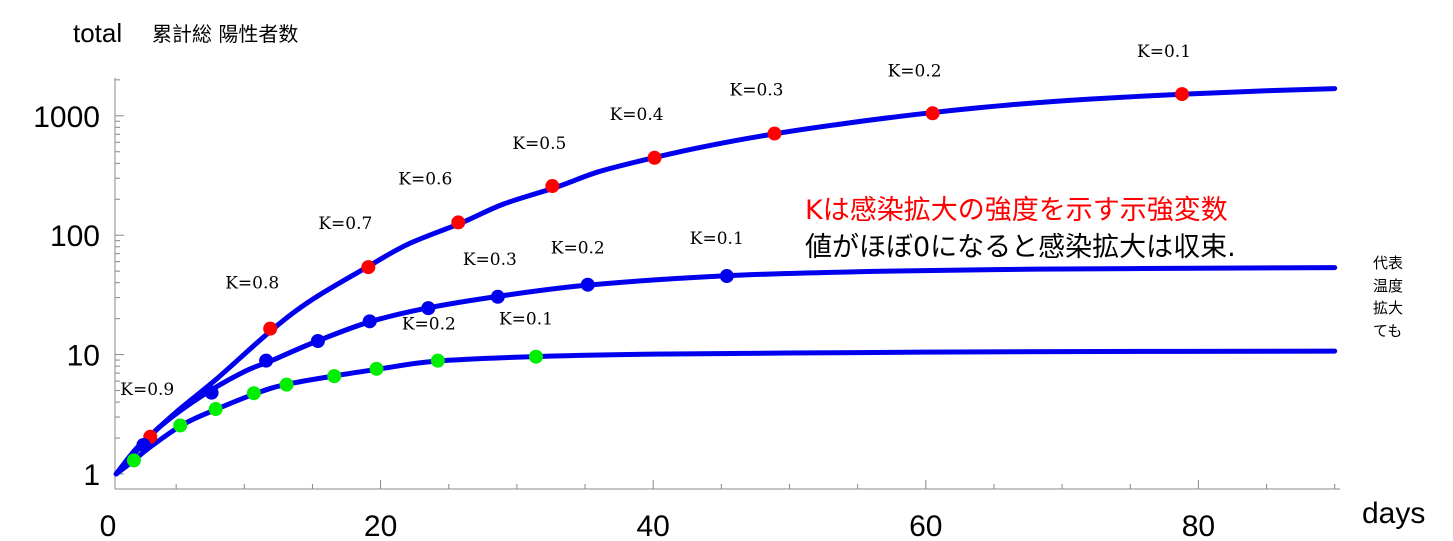 This screenshot has height=541, width=1453. What do you see at coordinates (225, 34) in the screenshot?
I see `y-axis-sublabel: 累計総 陽性者数` at bounding box center [225, 34].